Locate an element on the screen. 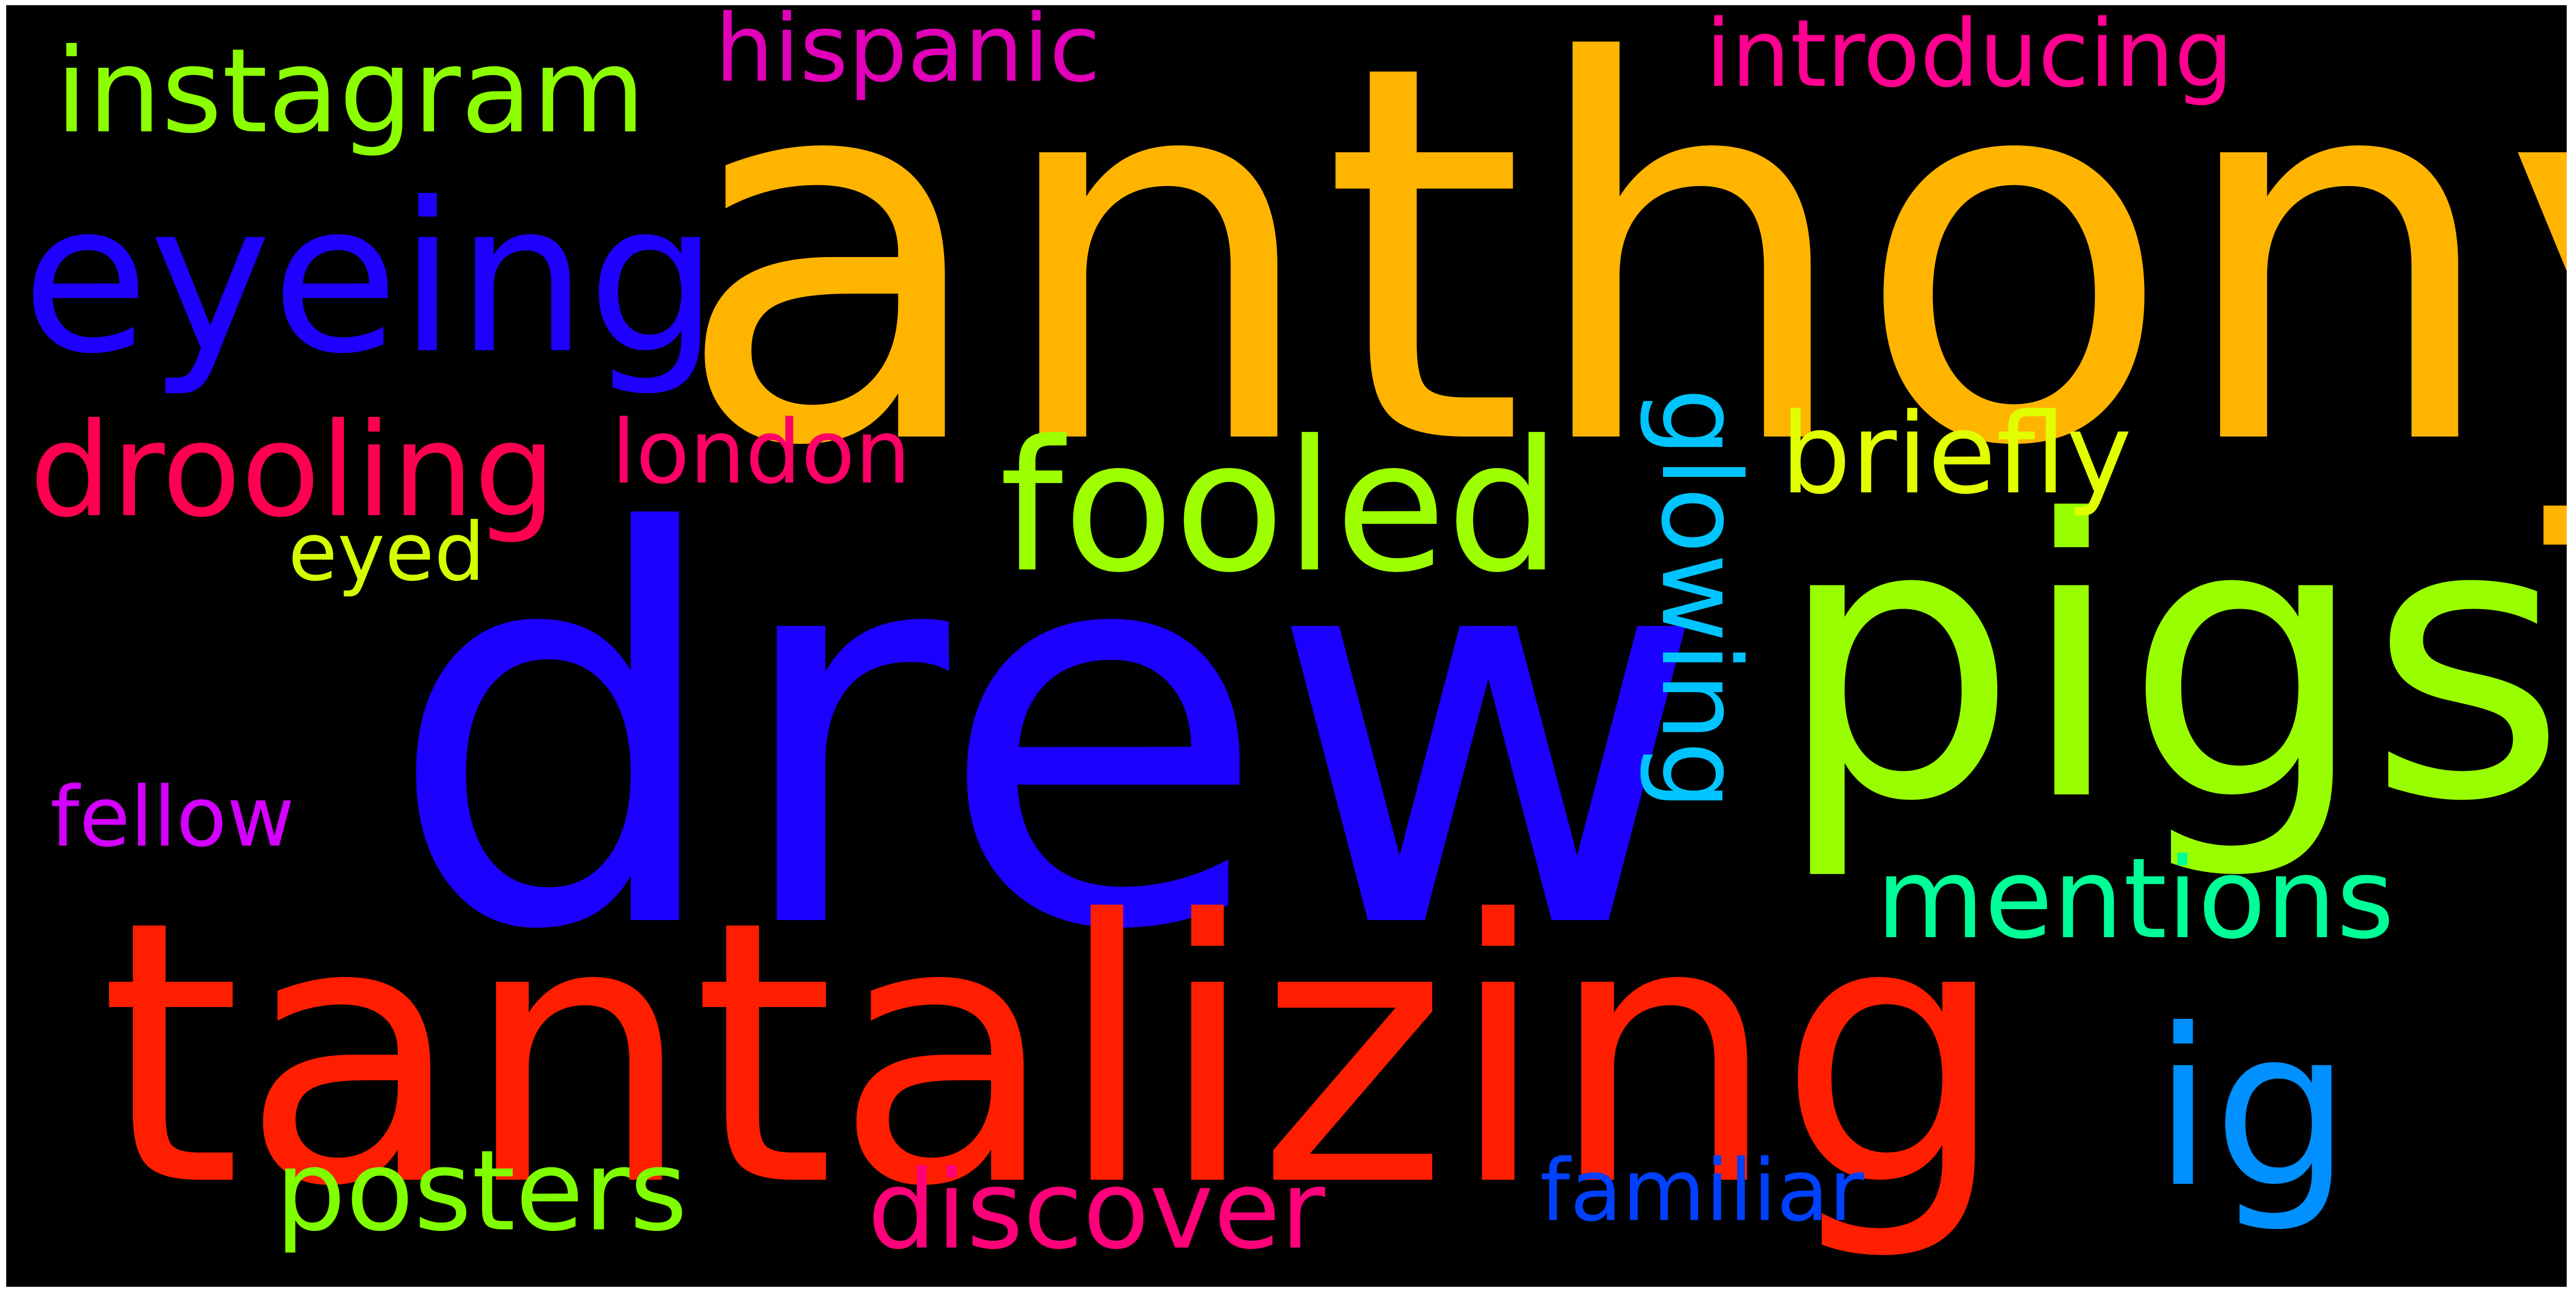 The height and width of the screenshot is (1293, 2576). word-fellow: fellow is located at coordinates (172, 817).